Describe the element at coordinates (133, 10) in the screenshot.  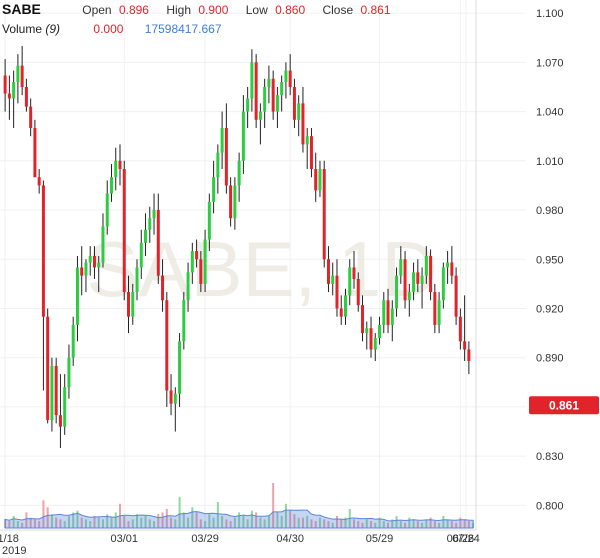
I see `open-value: 0.896` at that location.